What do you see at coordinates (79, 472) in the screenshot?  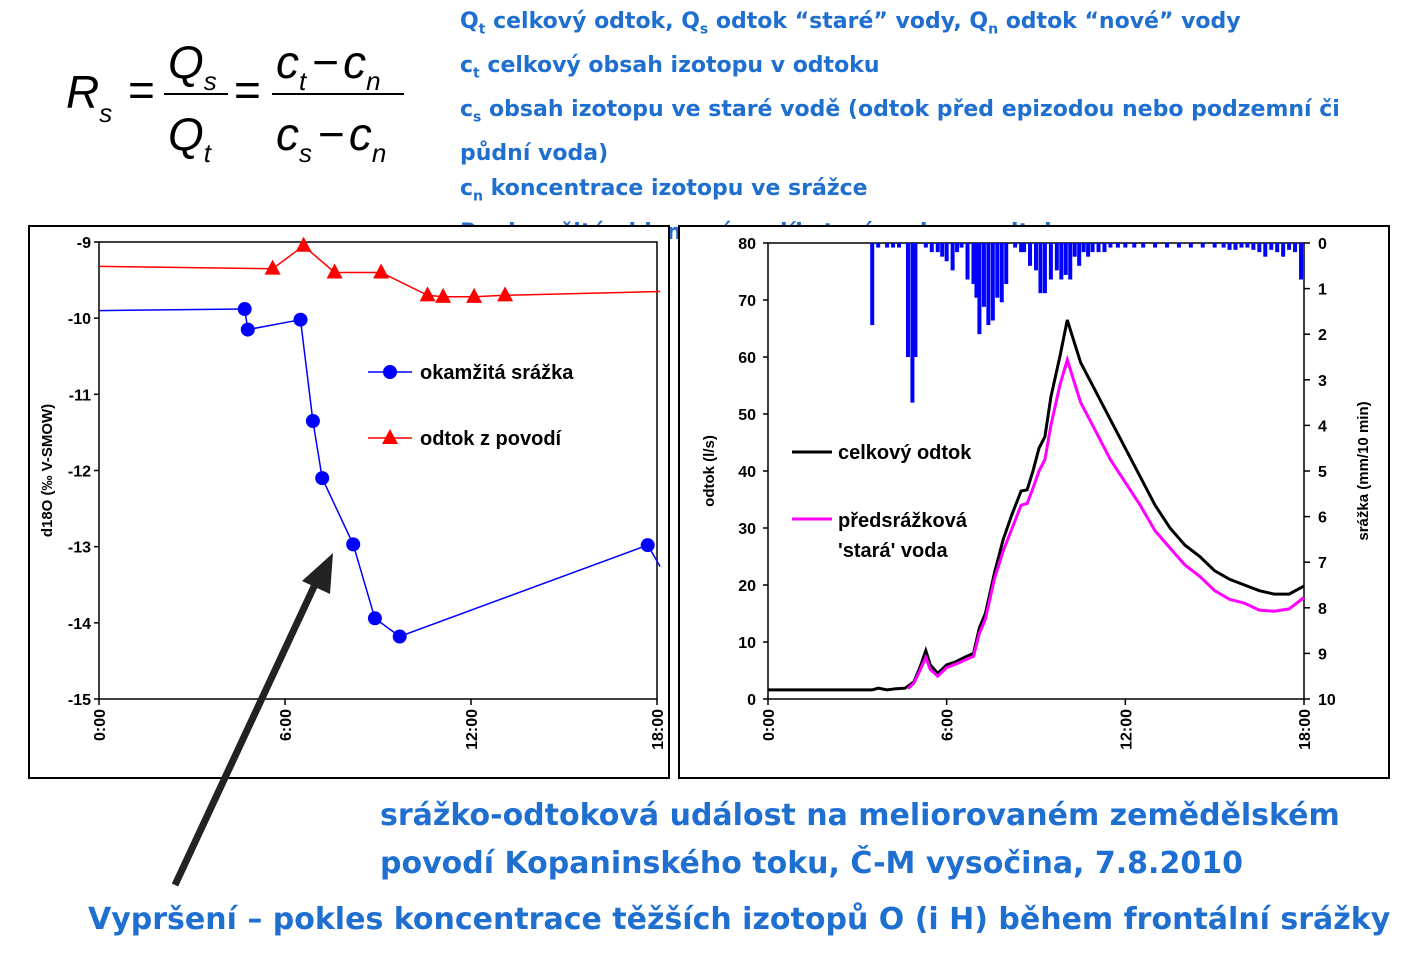 I see `y-tick-label: -12` at bounding box center [79, 472].